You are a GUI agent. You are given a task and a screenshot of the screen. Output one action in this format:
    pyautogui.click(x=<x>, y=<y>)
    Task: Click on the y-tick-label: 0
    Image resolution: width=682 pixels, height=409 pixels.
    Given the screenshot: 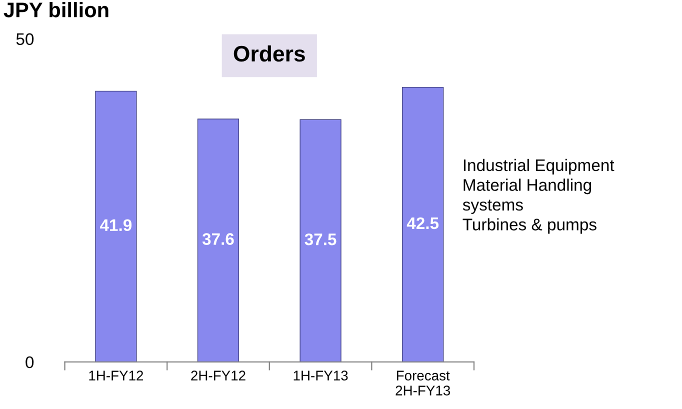 What is the action you would take?
    pyautogui.click(x=30, y=362)
    